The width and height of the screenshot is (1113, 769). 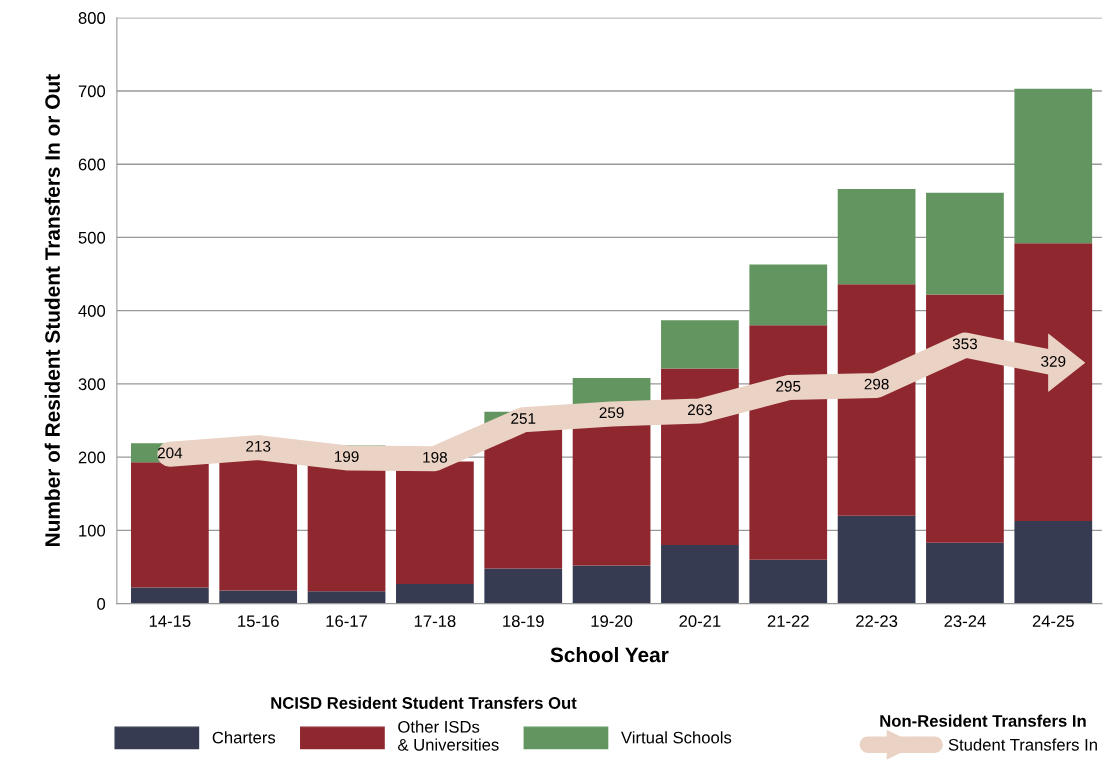 What do you see at coordinates (523, 621) in the screenshot?
I see `x-tick-label: 18-19` at bounding box center [523, 621].